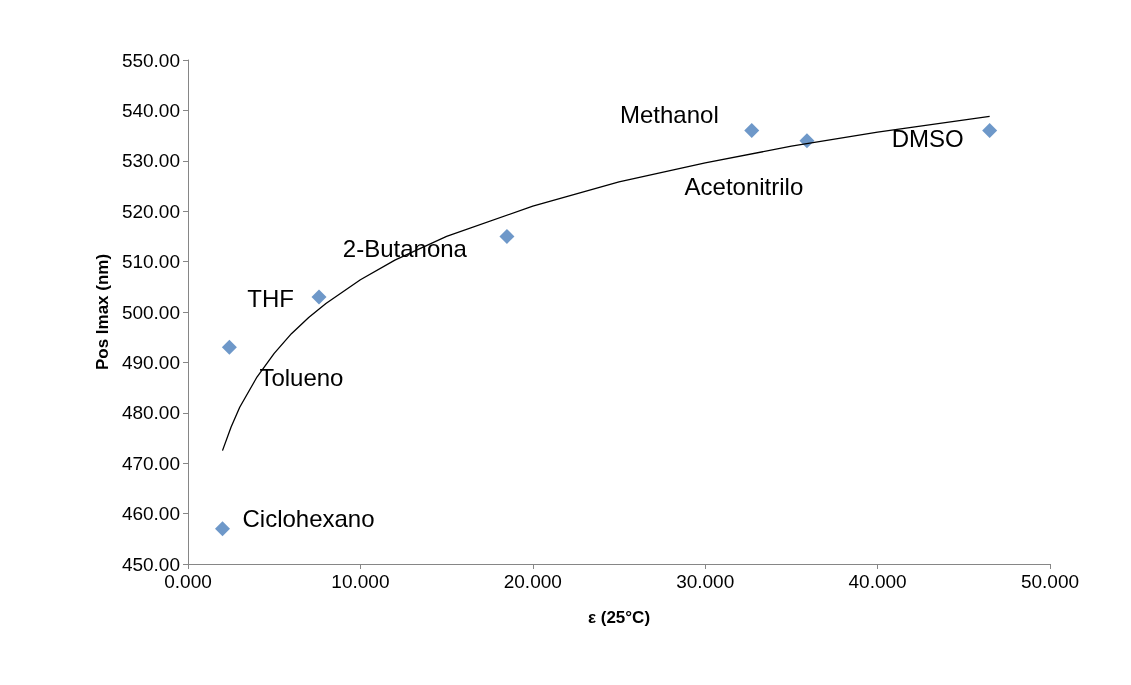 The image size is (1131, 685). I want to click on x-tick-label: 20.000, so click(532, 581).